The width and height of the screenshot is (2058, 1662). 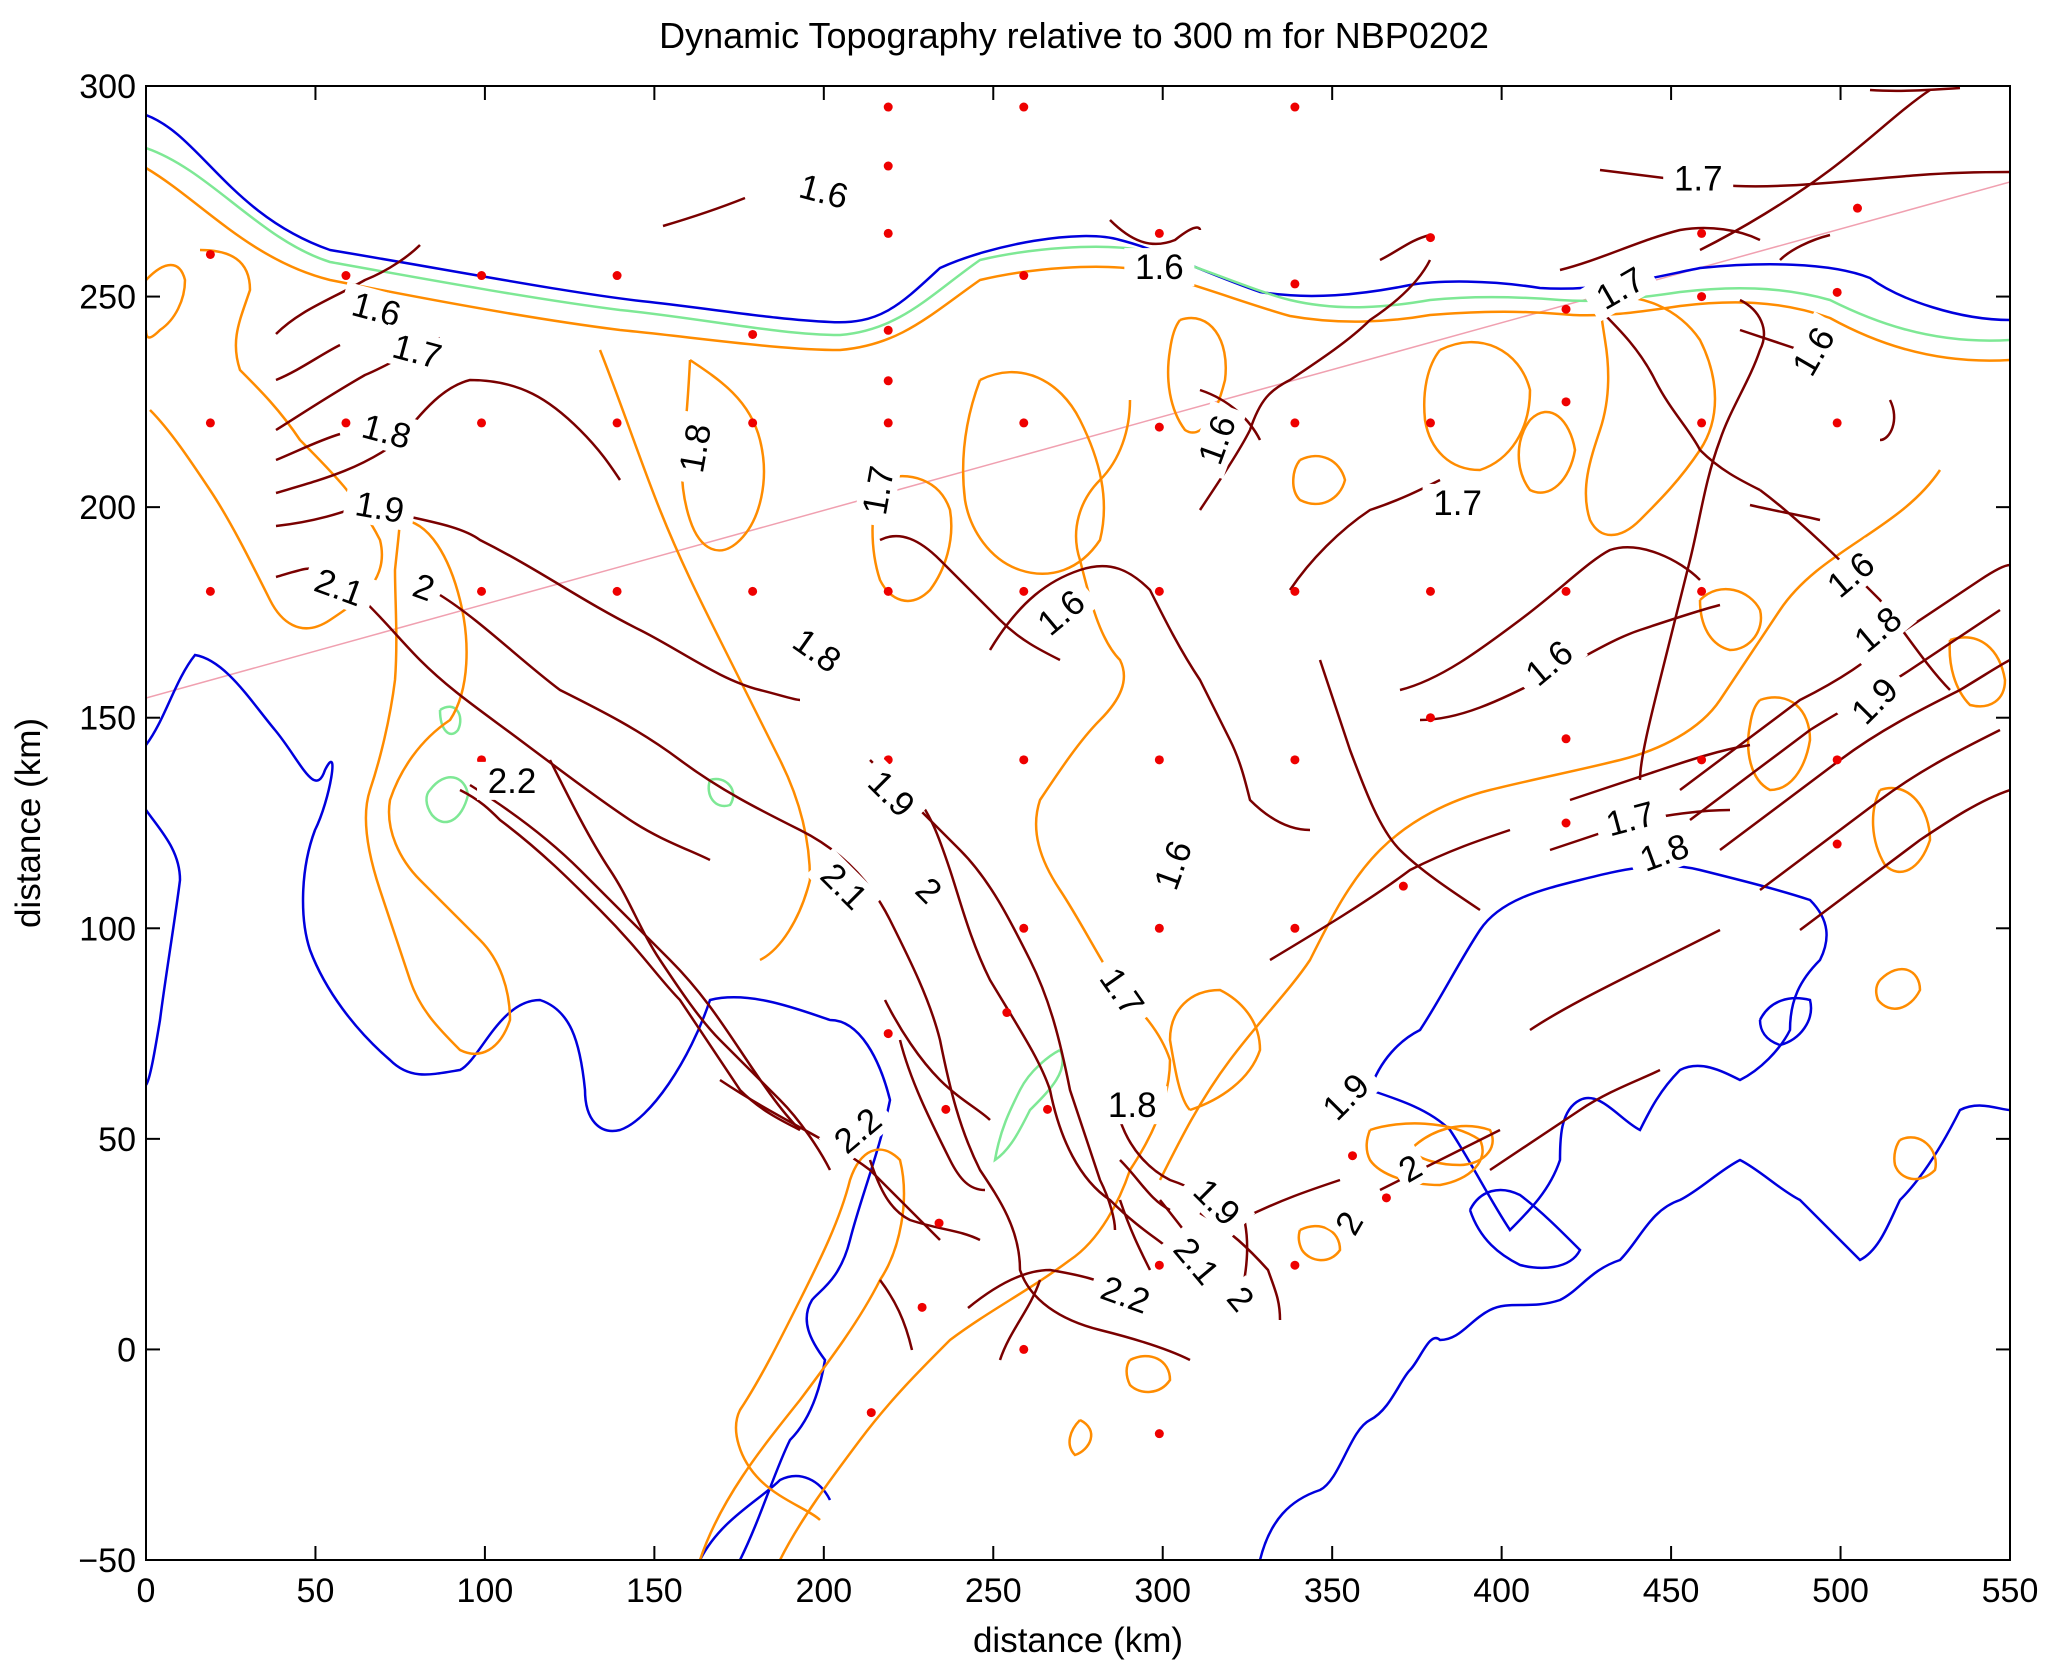 I want to click on contour-label: 2.2, so click(x=512, y=781).